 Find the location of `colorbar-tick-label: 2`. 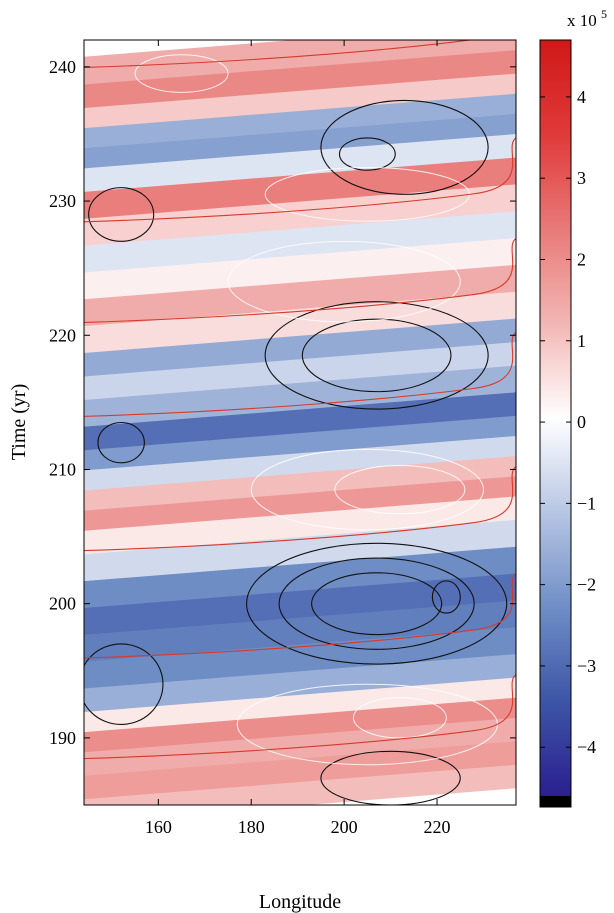

colorbar-tick-label: 2 is located at coordinates (581, 259).